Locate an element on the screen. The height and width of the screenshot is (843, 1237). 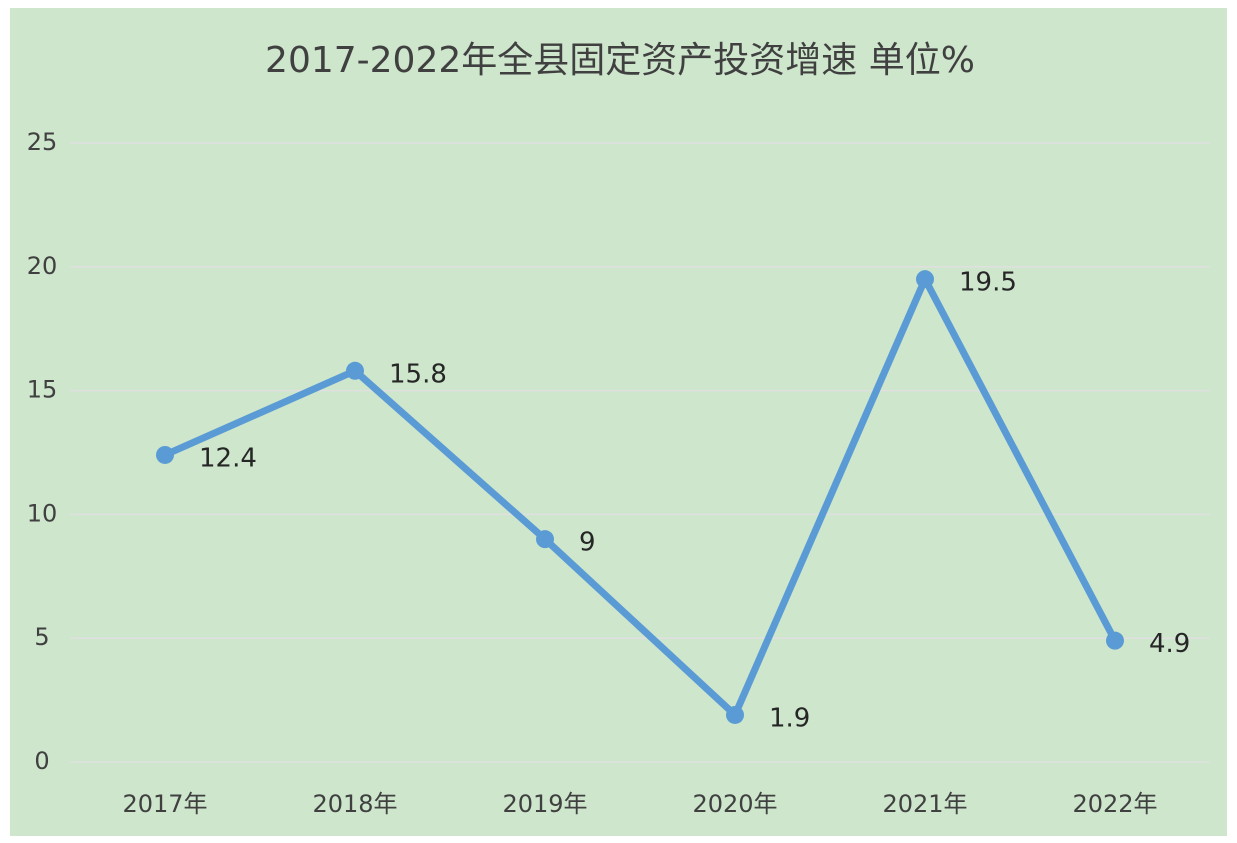
data-label: 19.5 is located at coordinates (988, 283).